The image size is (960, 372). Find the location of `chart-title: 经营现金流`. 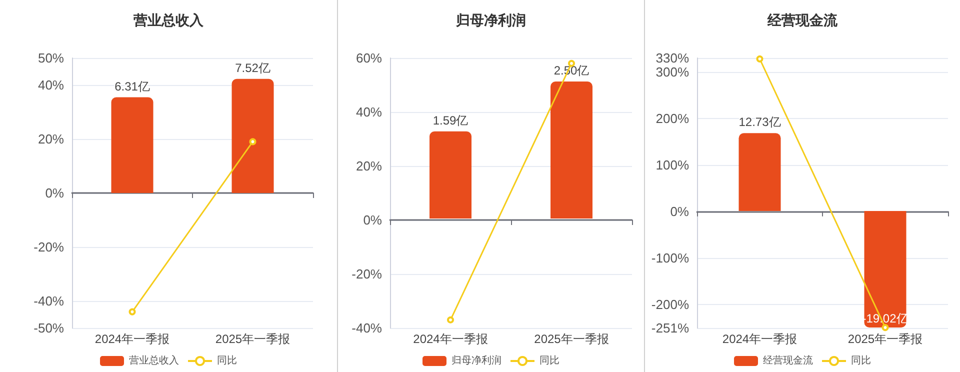

chart-title: 经营现金流 is located at coordinates (802, 20).